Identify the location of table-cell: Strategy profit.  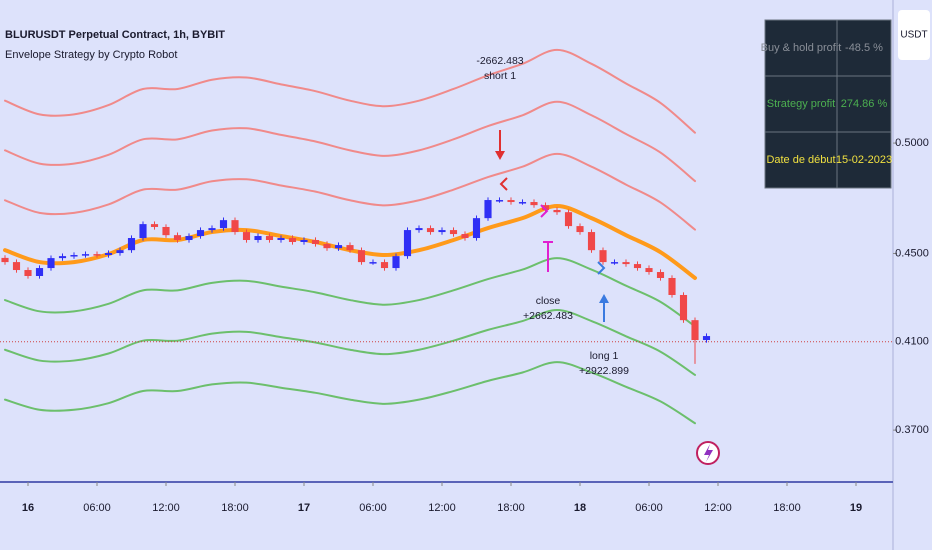
(801, 104).